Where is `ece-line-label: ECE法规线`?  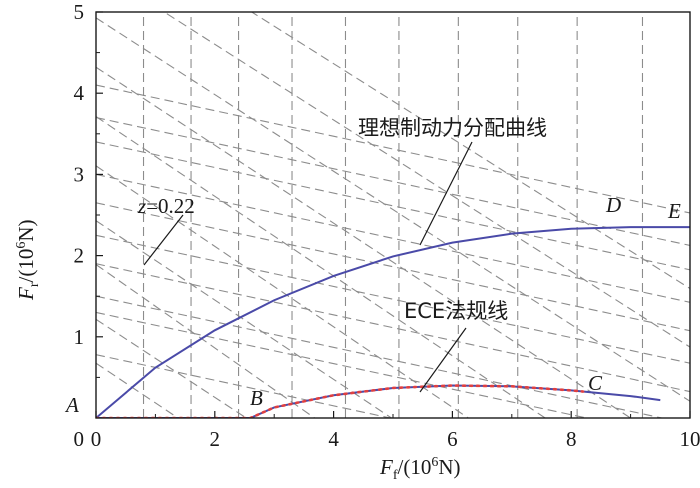
ece-line-label: ECE法规线 is located at coordinates (456, 311).